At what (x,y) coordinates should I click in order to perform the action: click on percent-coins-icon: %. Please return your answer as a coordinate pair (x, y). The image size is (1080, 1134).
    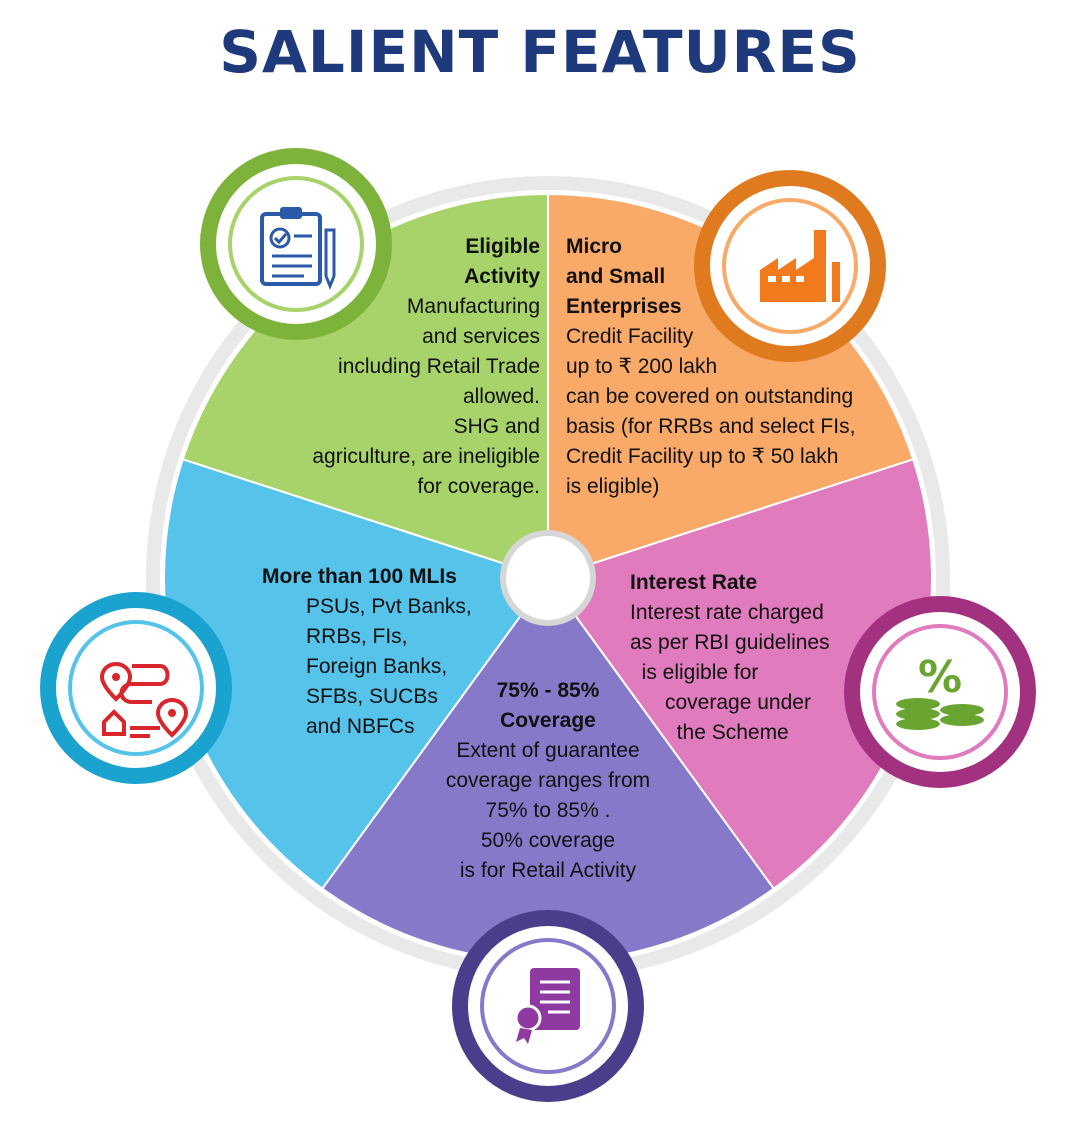
    Looking at the image, I should click on (940, 692).